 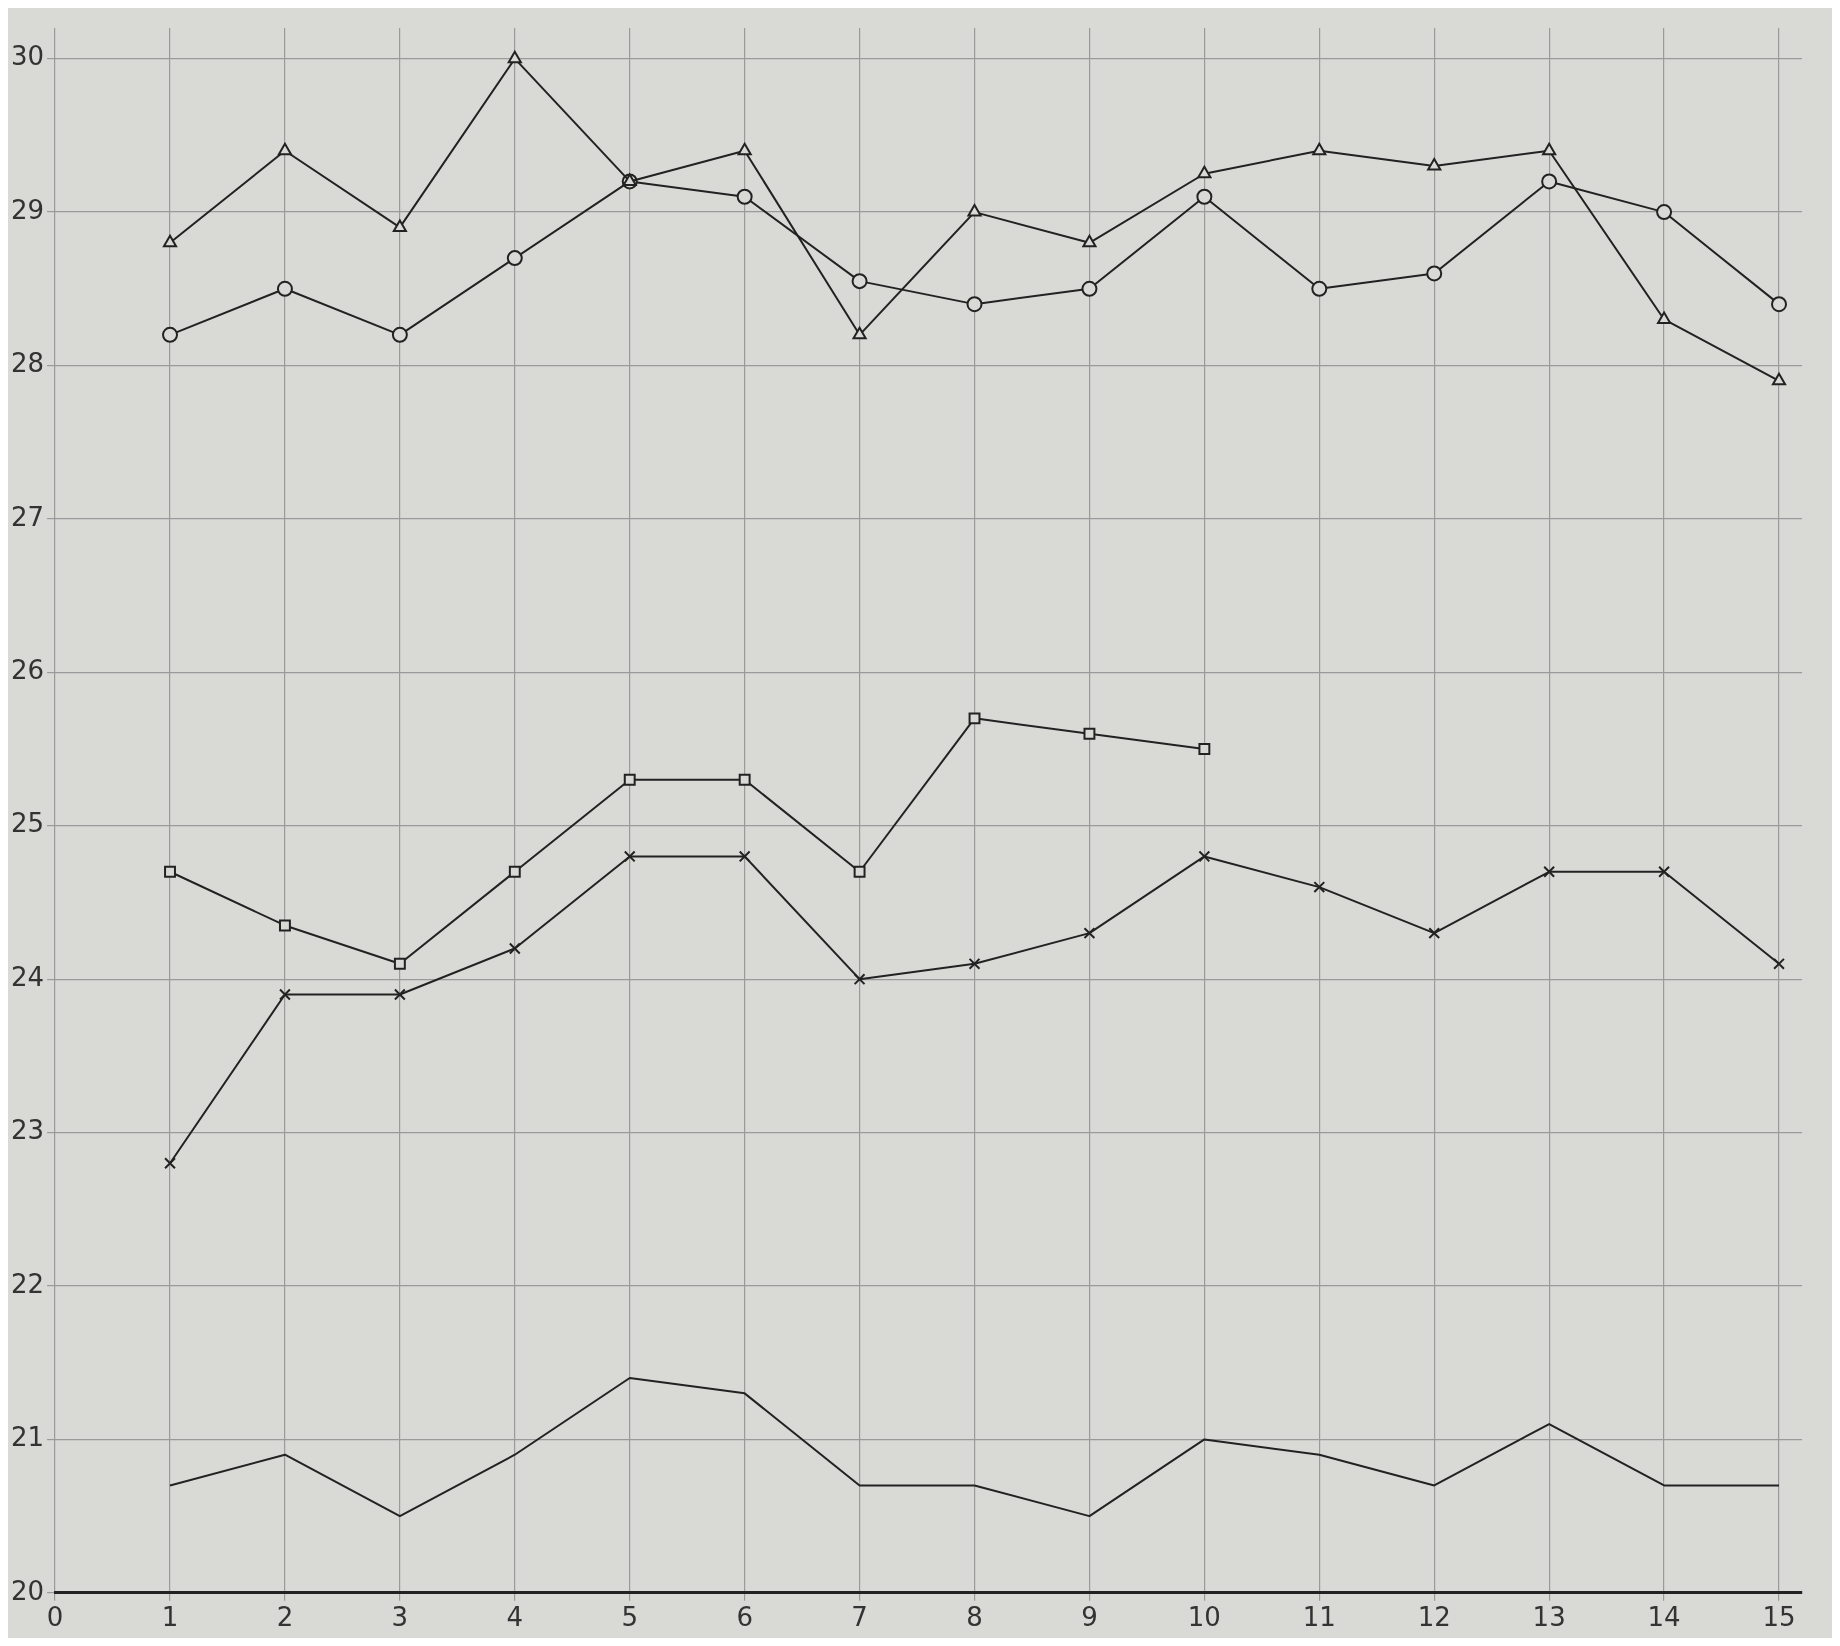 I want to click on x-tick-label: 5, so click(x=629, y=1617).